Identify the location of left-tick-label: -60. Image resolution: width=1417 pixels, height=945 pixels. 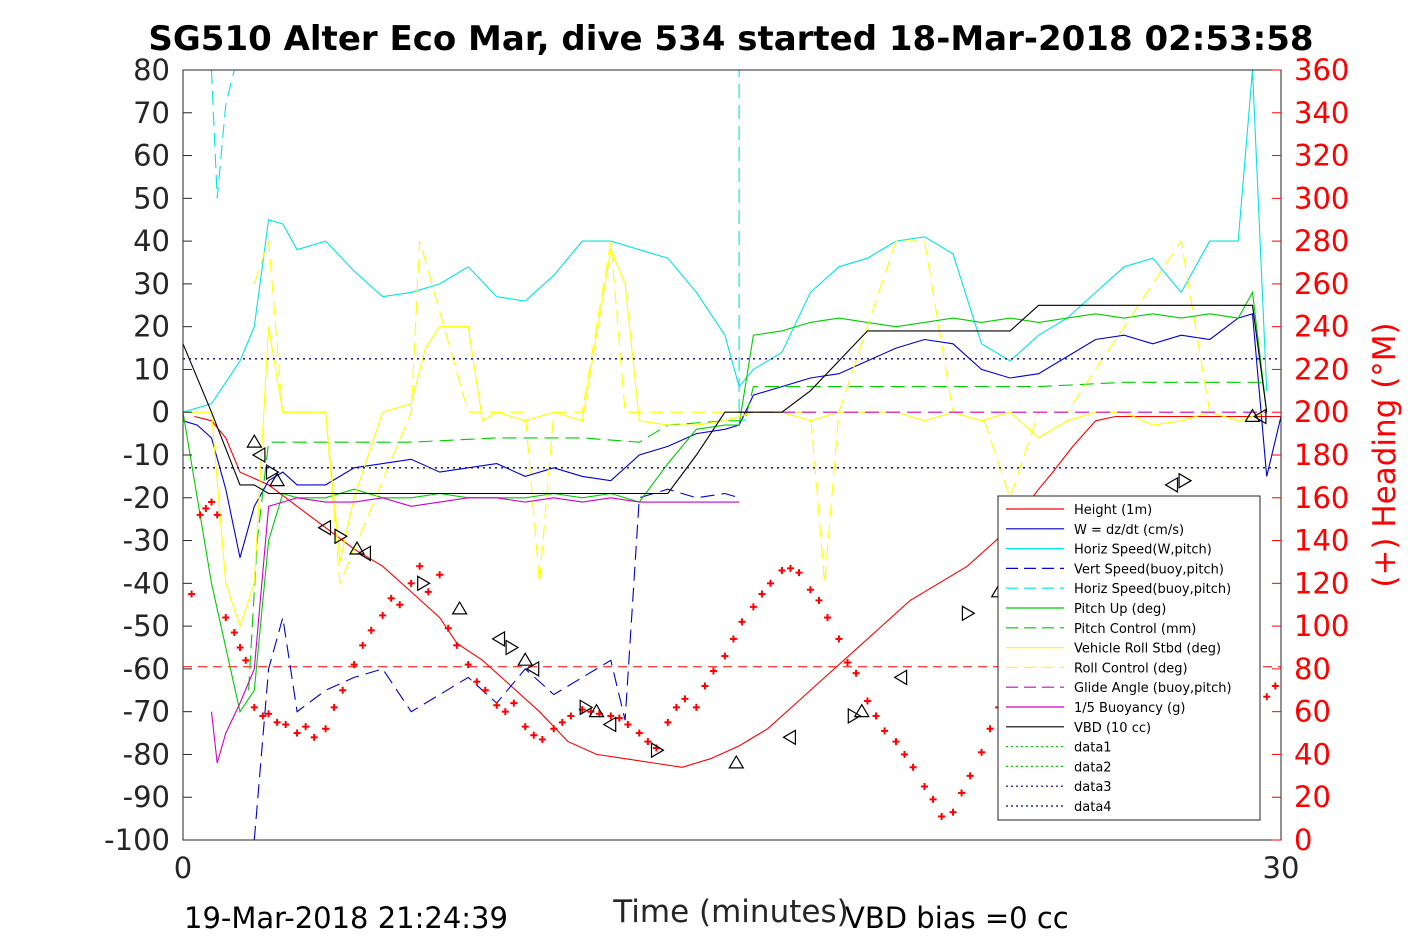
(146, 669).